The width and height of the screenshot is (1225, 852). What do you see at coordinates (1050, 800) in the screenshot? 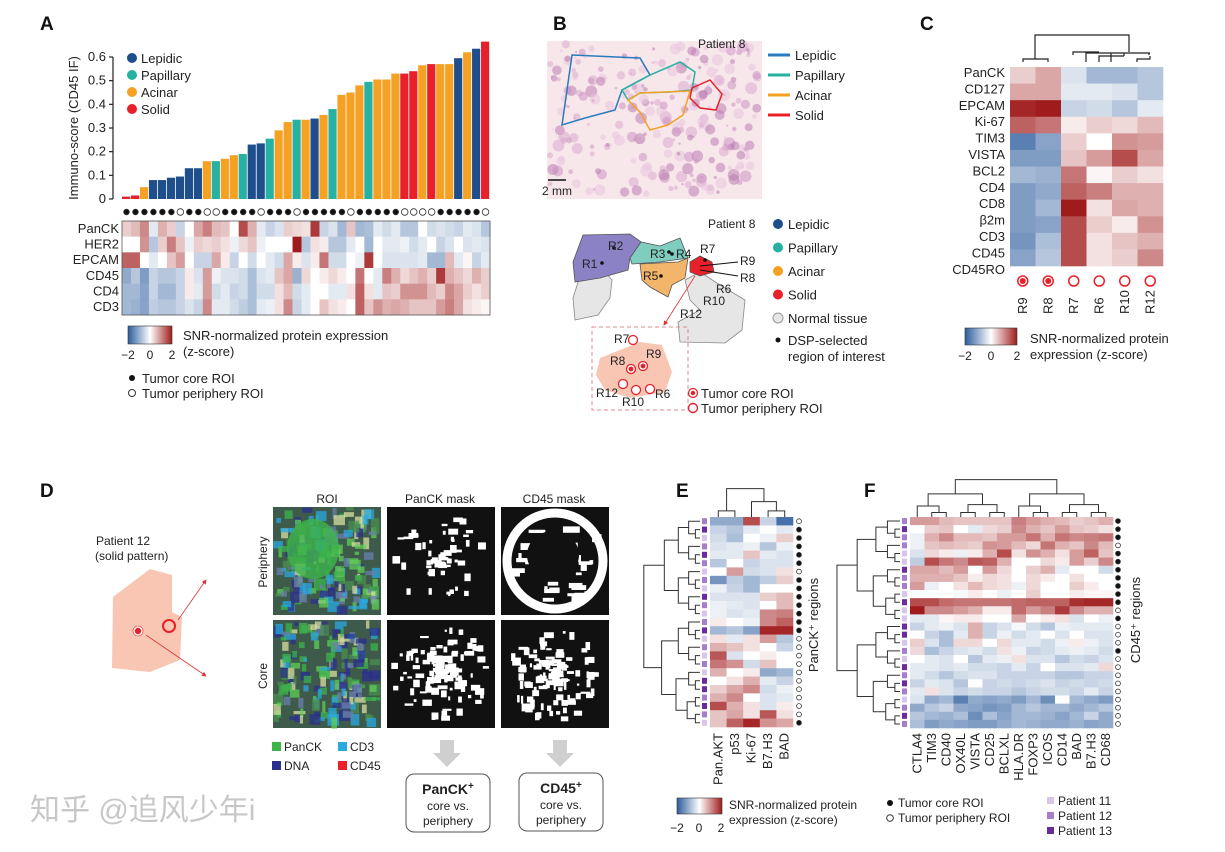
I see `patient-11-swatch` at bounding box center [1050, 800].